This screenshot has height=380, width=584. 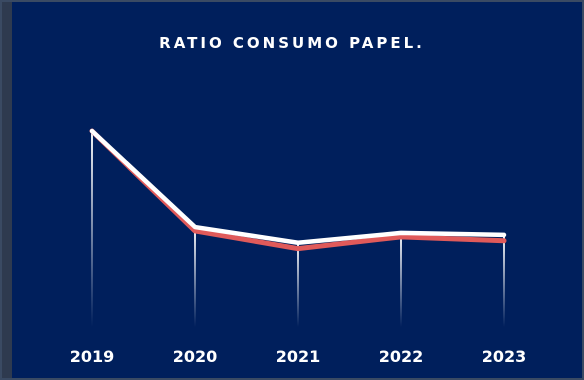 What do you see at coordinates (195, 277) in the screenshot?
I see `drop-line-2020` at bounding box center [195, 277].